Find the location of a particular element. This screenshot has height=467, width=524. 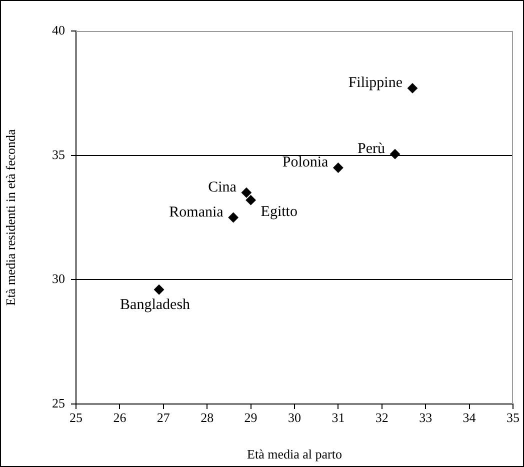

x-tick-label: 30 is located at coordinates (294, 418).